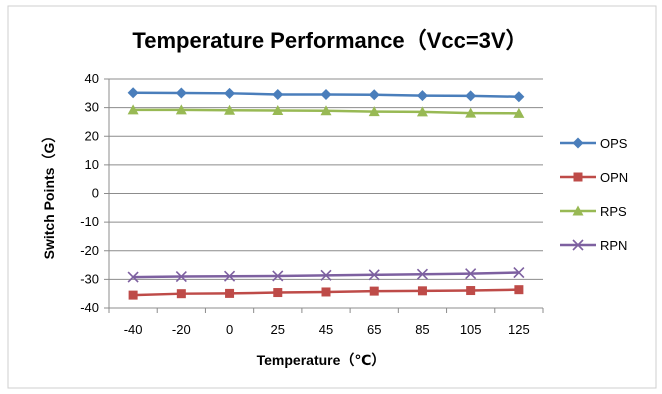 The height and width of the screenshot is (394, 662). Describe the element at coordinates (321, 360) in the screenshot. I see `x-axis-label: Temperature（℃）` at that location.